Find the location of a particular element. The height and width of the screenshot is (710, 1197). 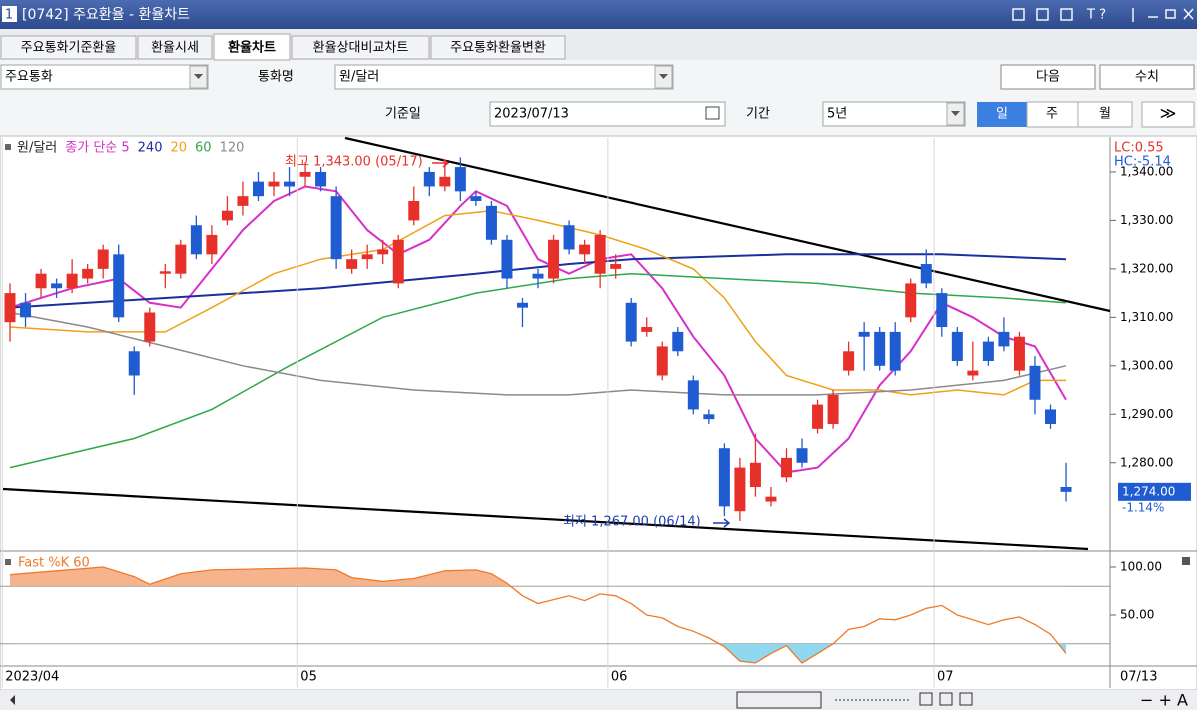

period-select is located at coordinates (894, 114).